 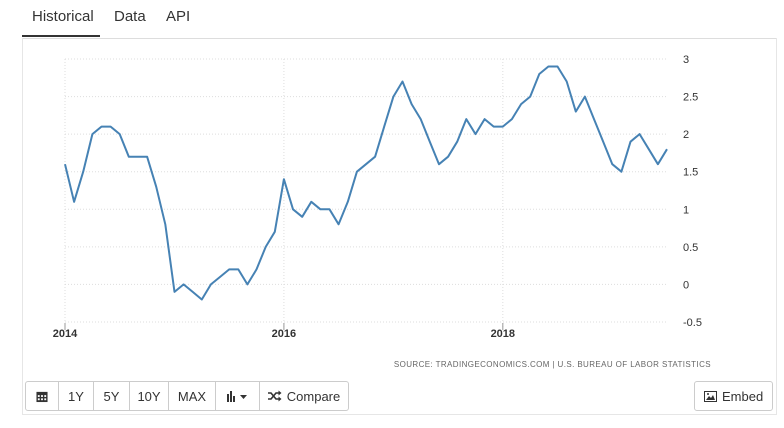 I want to click on x-tick-label: 2018, so click(x=503, y=334).